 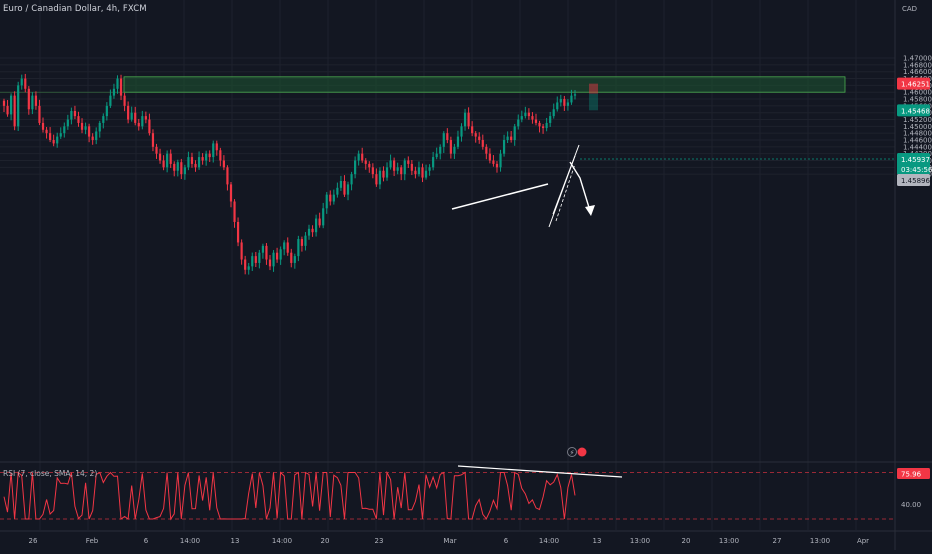 I want to click on rsi-divergence-line, so click(x=540, y=471).